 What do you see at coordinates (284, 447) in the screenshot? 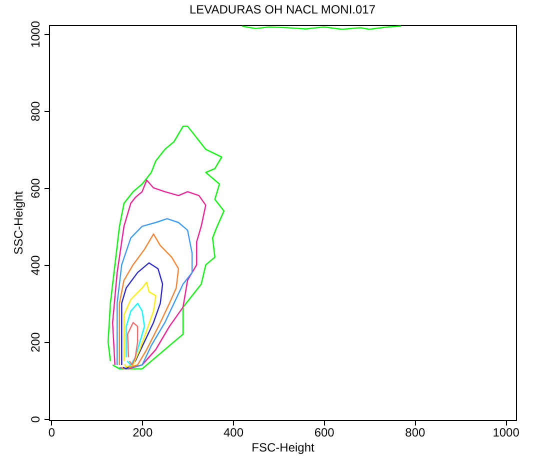
I see `x-axis-title: FSC-Height` at bounding box center [284, 447].